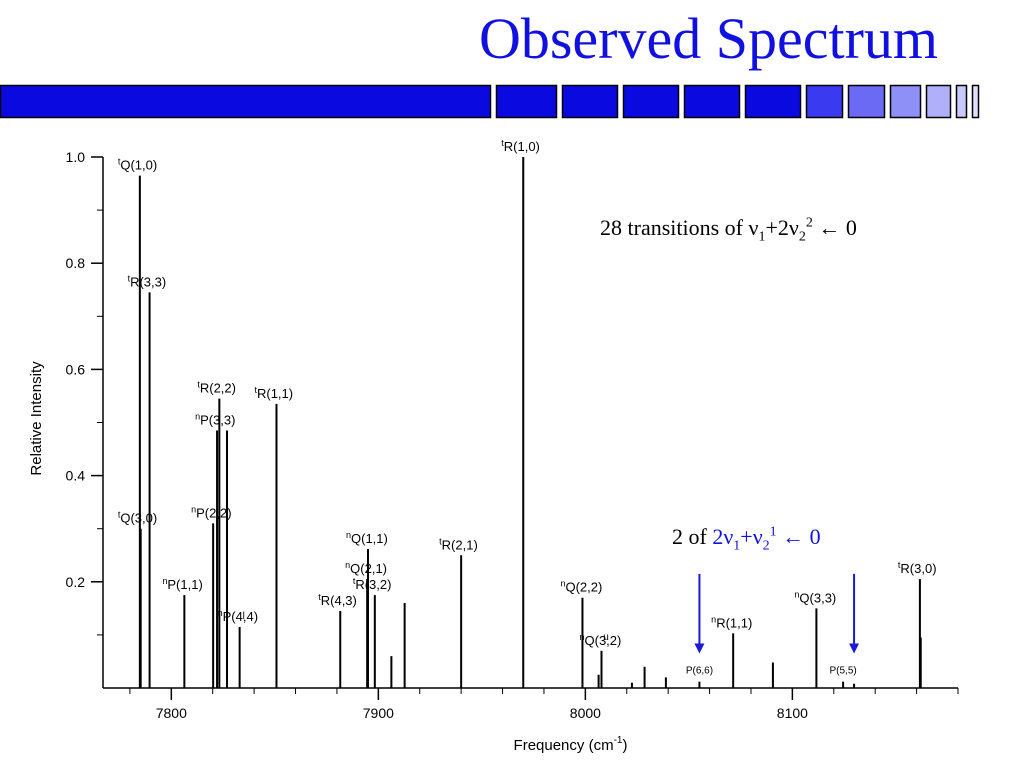  Describe the element at coordinates (571, 744) in the screenshot. I see `x-axis-label: Frequency (cm-1)` at that location.